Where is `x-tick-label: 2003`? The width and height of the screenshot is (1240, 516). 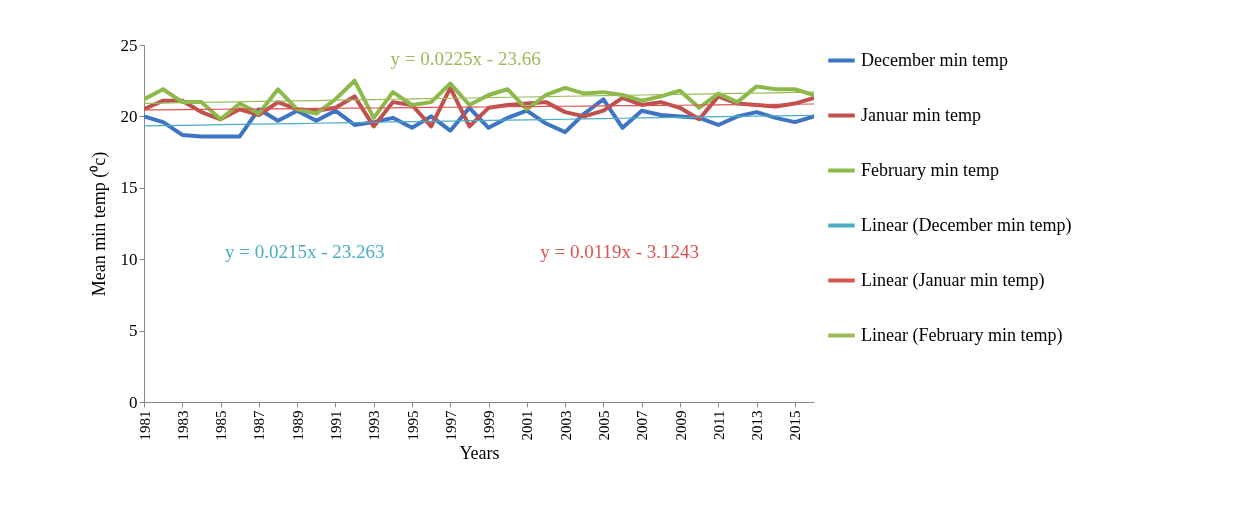
x-tick-label: 2003 is located at coordinates (565, 425).